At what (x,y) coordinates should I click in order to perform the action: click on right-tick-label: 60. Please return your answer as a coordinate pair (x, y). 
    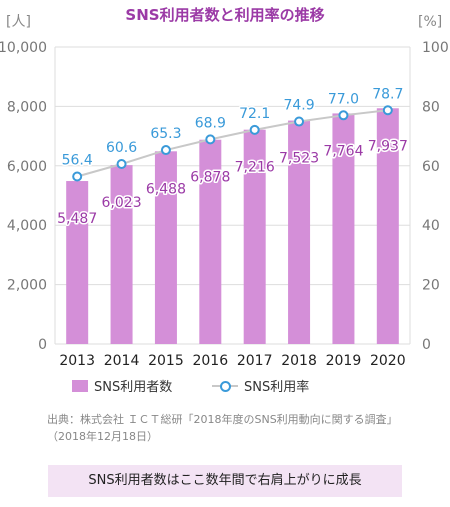
    Looking at the image, I should click on (431, 167).